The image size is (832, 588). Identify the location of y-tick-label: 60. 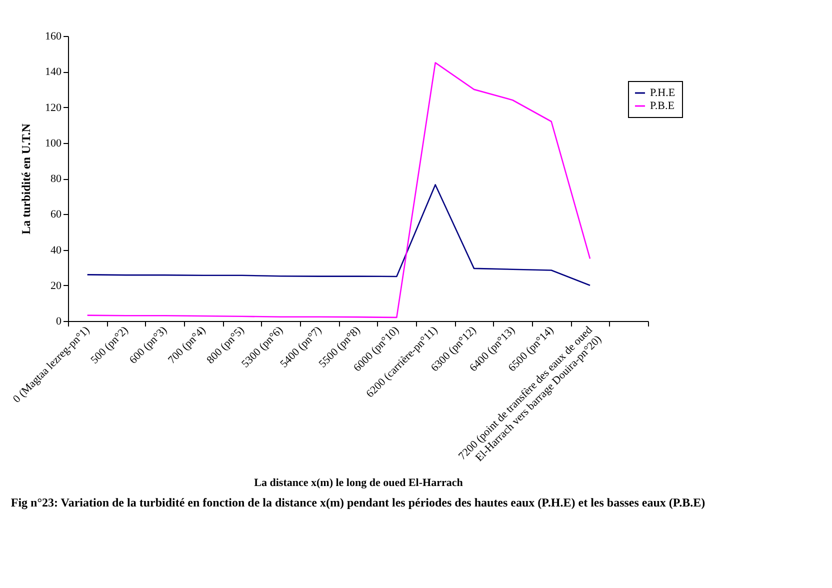
(56, 214).